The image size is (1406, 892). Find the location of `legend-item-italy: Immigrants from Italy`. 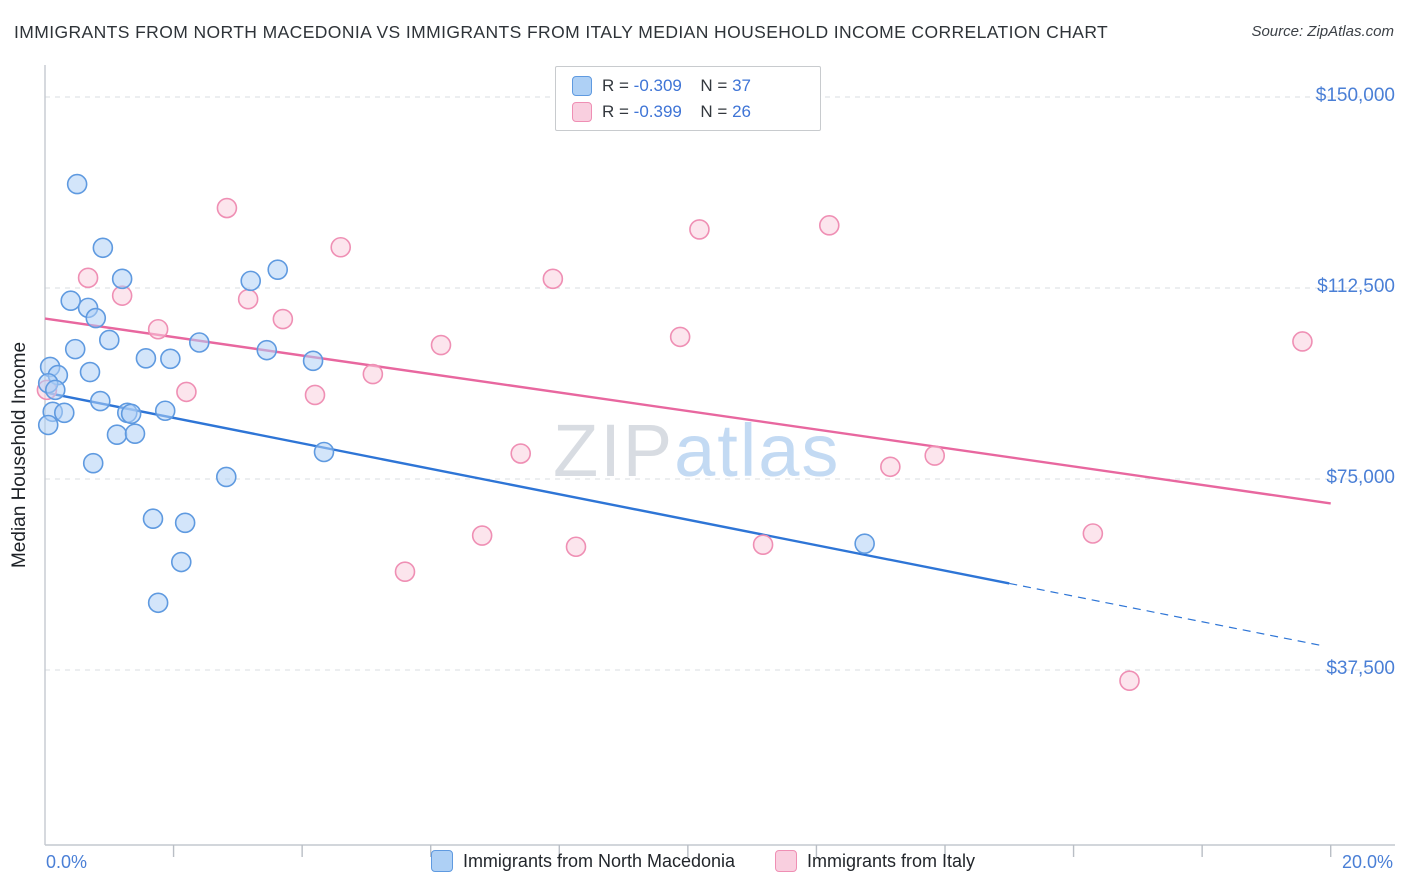

legend-item-italy: Immigrants from Italy is located at coordinates (875, 861).